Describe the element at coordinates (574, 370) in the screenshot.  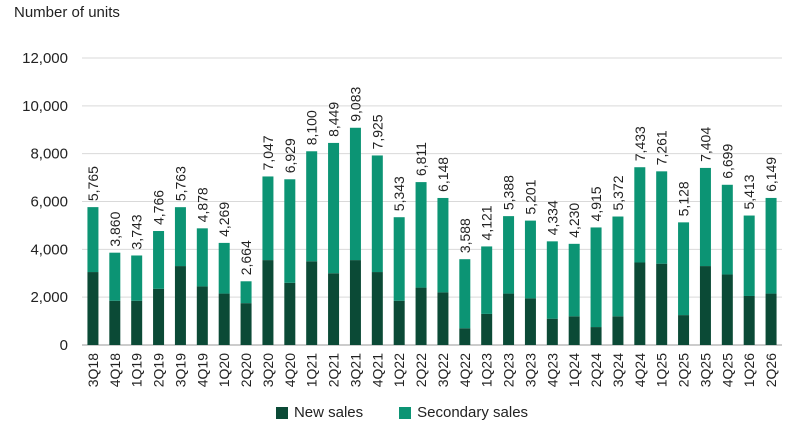
I see `x-tick-label: 1Q24` at that location.